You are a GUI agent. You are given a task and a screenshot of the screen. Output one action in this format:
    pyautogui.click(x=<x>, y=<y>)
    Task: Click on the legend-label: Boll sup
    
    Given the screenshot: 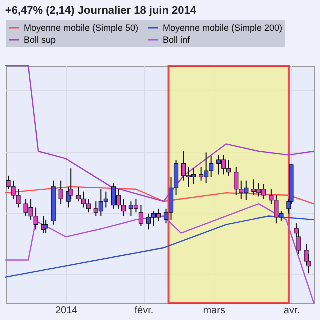 What is the action you would take?
    pyautogui.click(x=40, y=40)
    